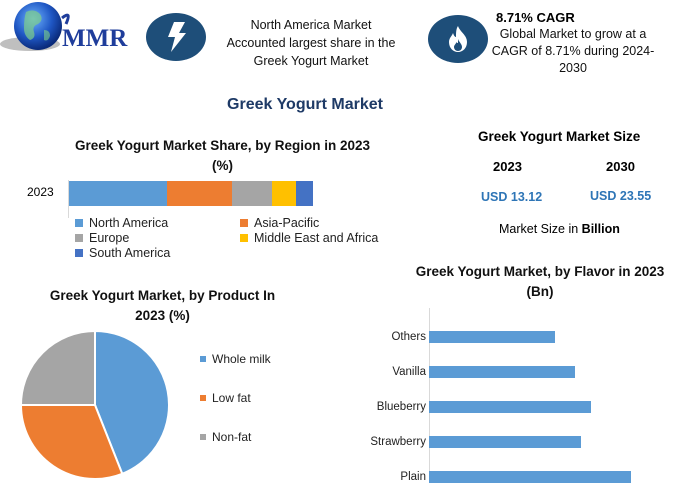  I want to click on note-unit: Billion, so click(600, 229).